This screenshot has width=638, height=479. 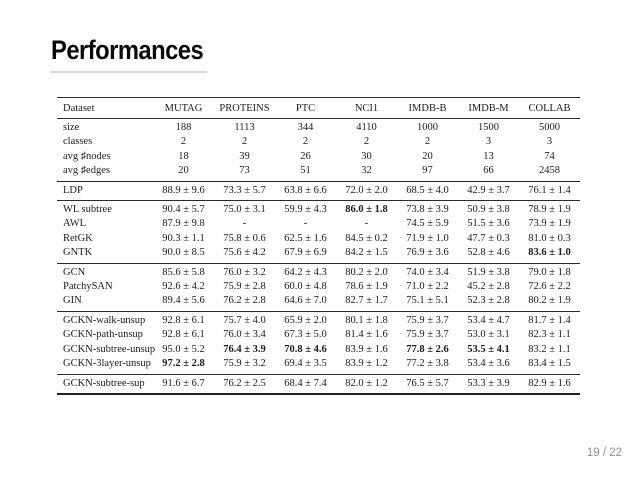 I want to click on table-cell: 45.2 ± 2.8, so click(x=488, y=287).